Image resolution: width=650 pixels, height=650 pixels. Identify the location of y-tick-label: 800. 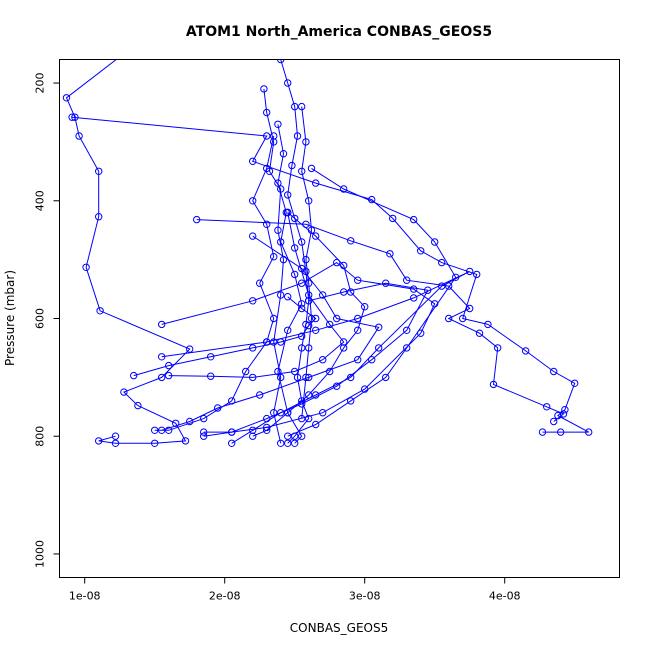
(40, 436).